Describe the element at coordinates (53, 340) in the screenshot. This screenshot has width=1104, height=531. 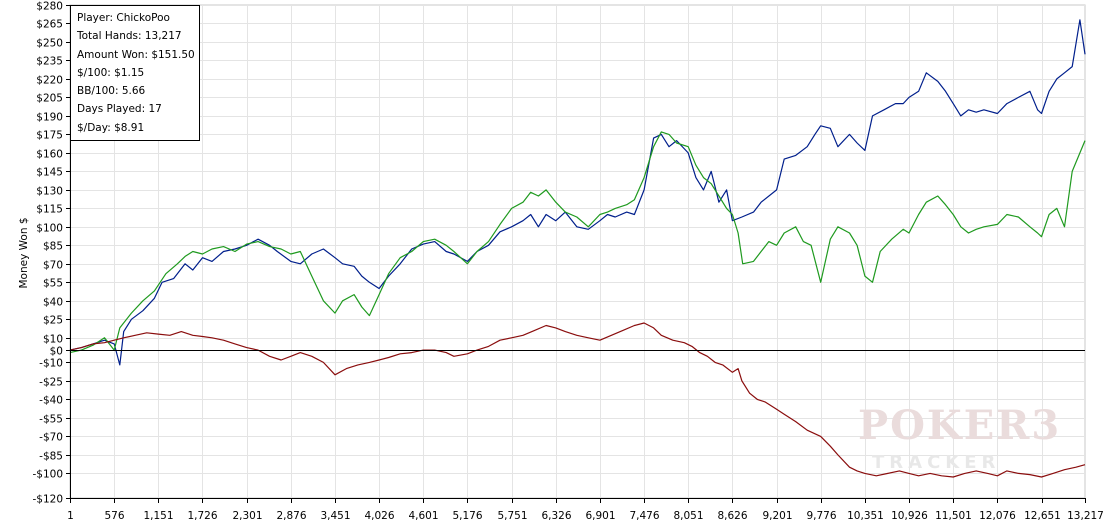
I see `y-tick-label: $10` at that location.